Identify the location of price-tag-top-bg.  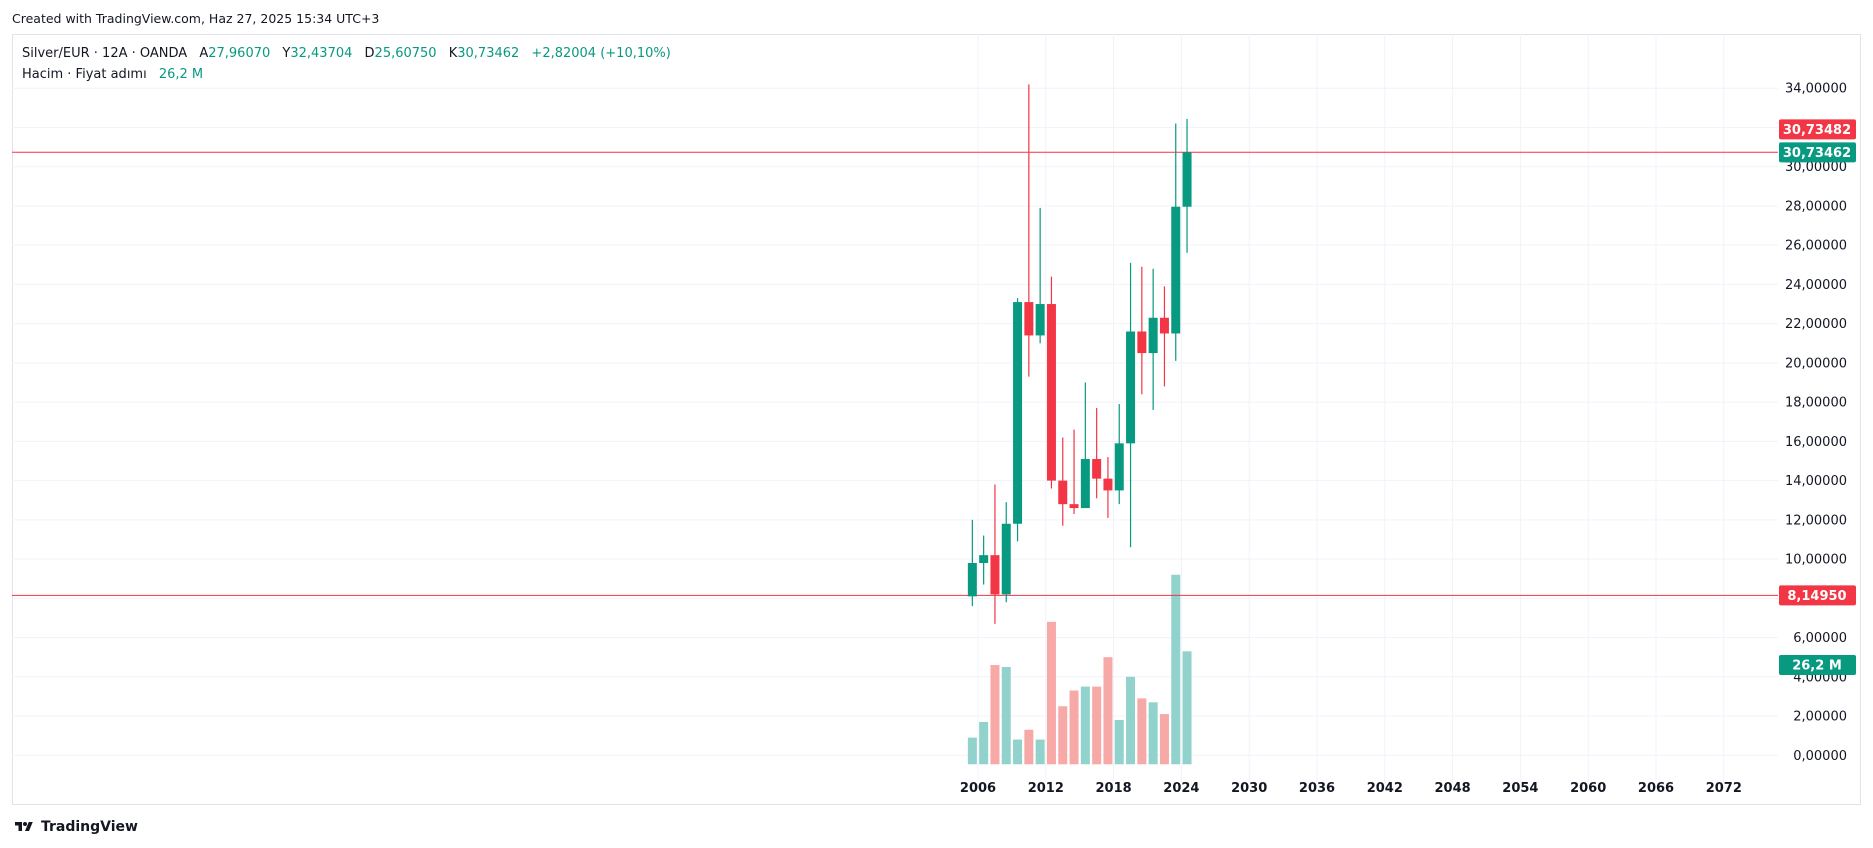
(1817, 129).